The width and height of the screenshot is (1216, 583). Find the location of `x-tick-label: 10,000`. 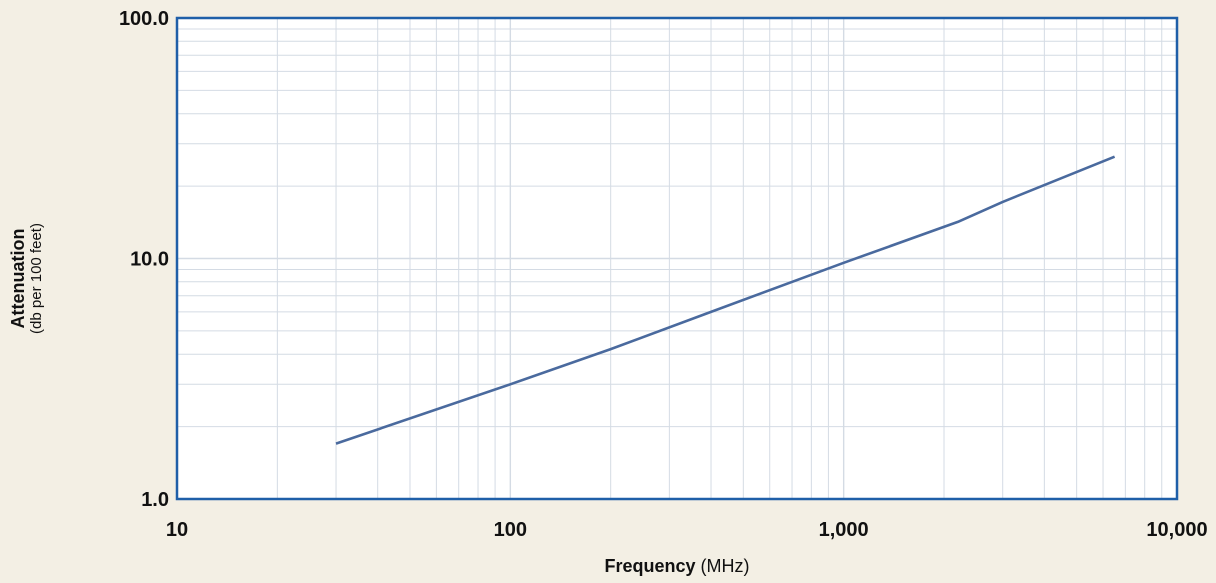

x-tick-label: 10,000 is located at coordinates (1176, 530).